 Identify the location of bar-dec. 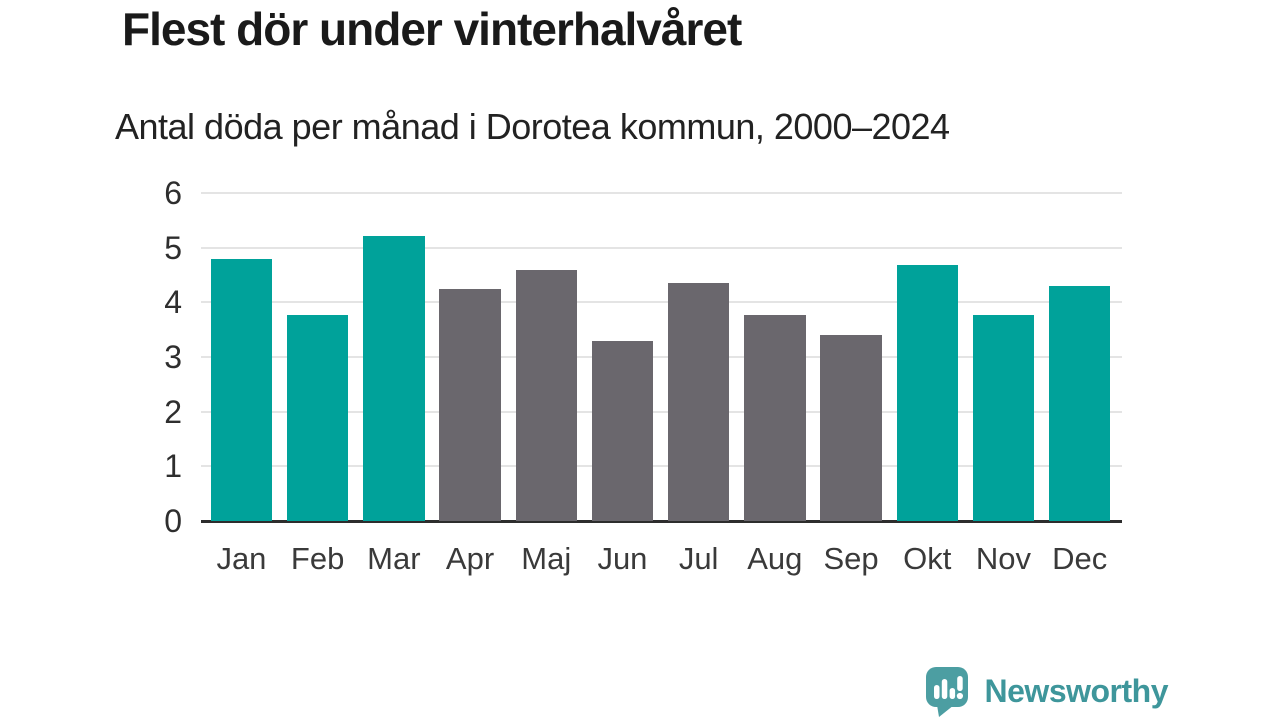
(1079, 403).